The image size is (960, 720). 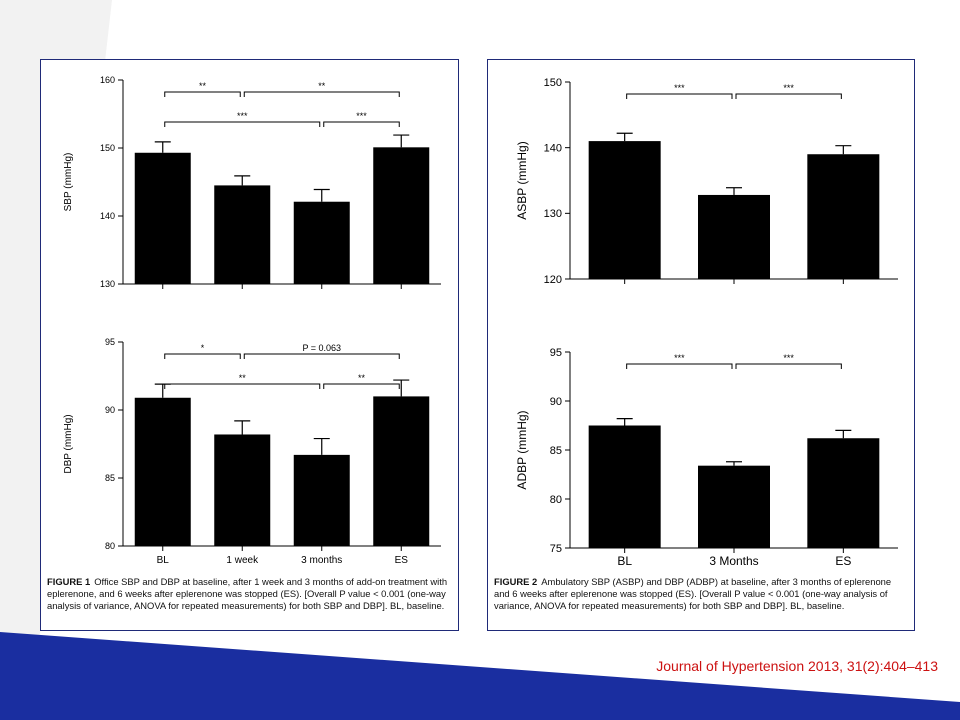 I want to click on adbp-y-tick-label: 80, so click(x=556, y=500).